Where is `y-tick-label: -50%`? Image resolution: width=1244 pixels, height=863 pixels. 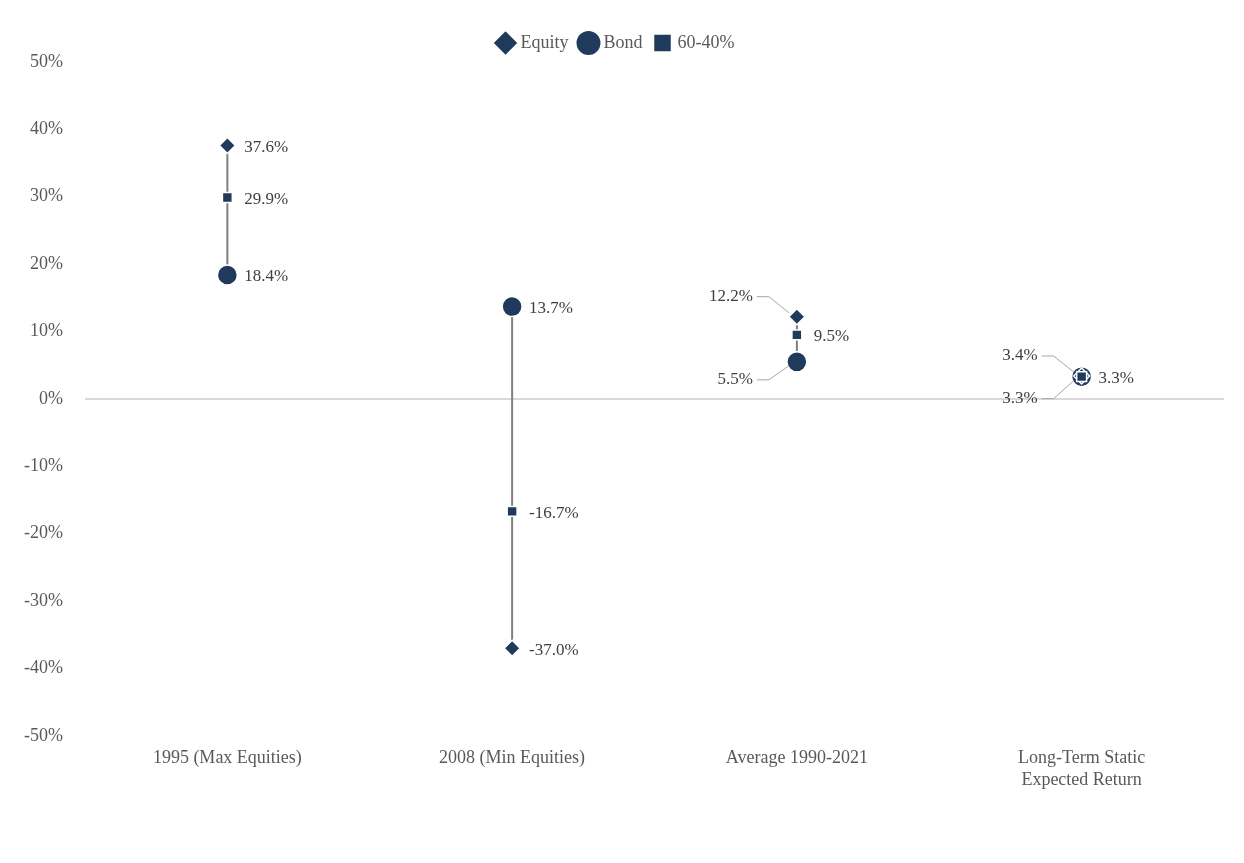
y-tick-label: -50% is located at coordinates (43, 734).